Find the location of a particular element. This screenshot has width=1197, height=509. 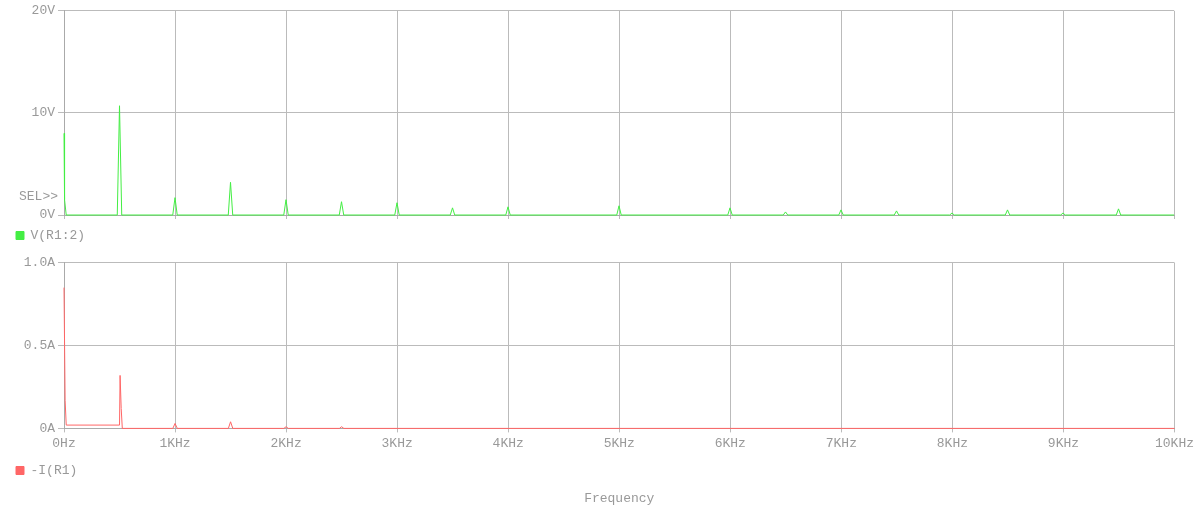

x-tick-label: 8KHz is located at coordinates (952, 443).